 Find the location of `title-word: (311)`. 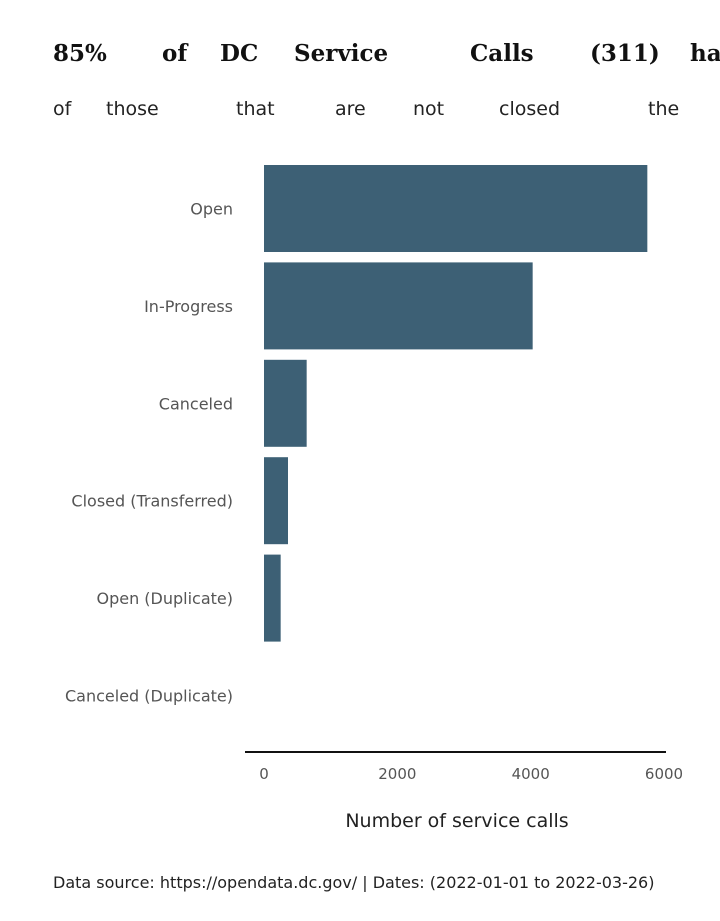

title-word: (311) is located at coordinates (625, 53).